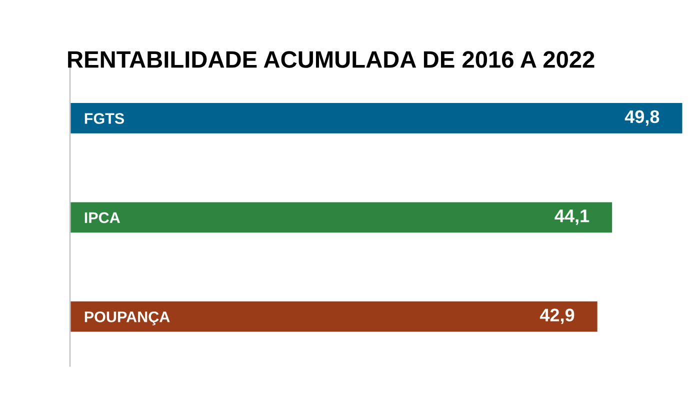 The height and width of the screenshot is (398, 700). Describe the element at coordinates (557, 316) in the screenshot. I see `data-label: 42,9` at that location.